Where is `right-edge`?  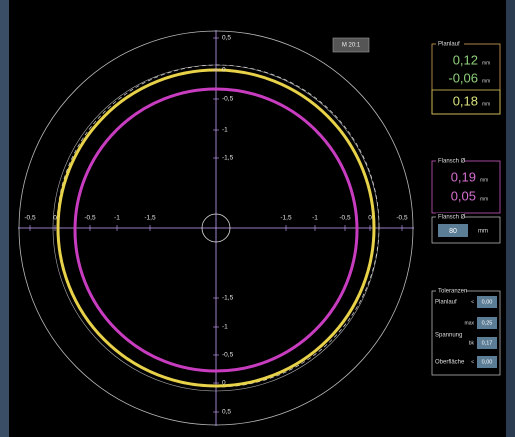
right-edge is located at coordinates (510, 218).